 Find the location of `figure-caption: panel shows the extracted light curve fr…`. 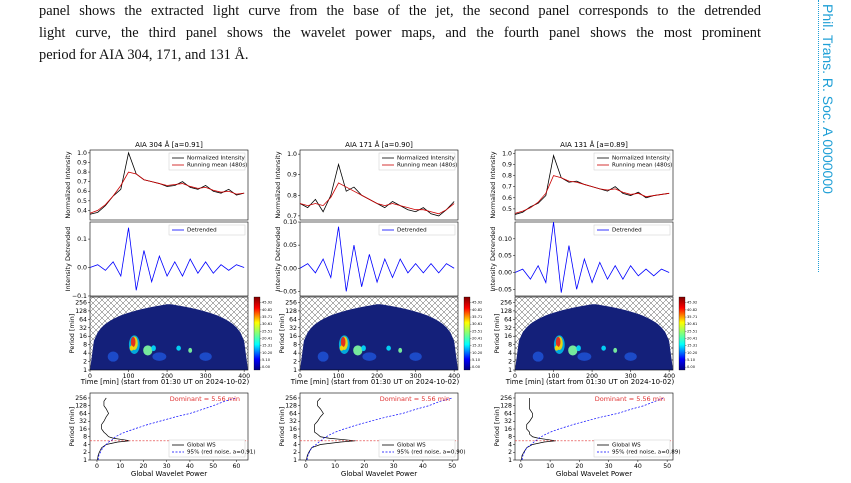

figure-caption: panel shows the extracted light curve fr… is located at coordinates (400, 33).